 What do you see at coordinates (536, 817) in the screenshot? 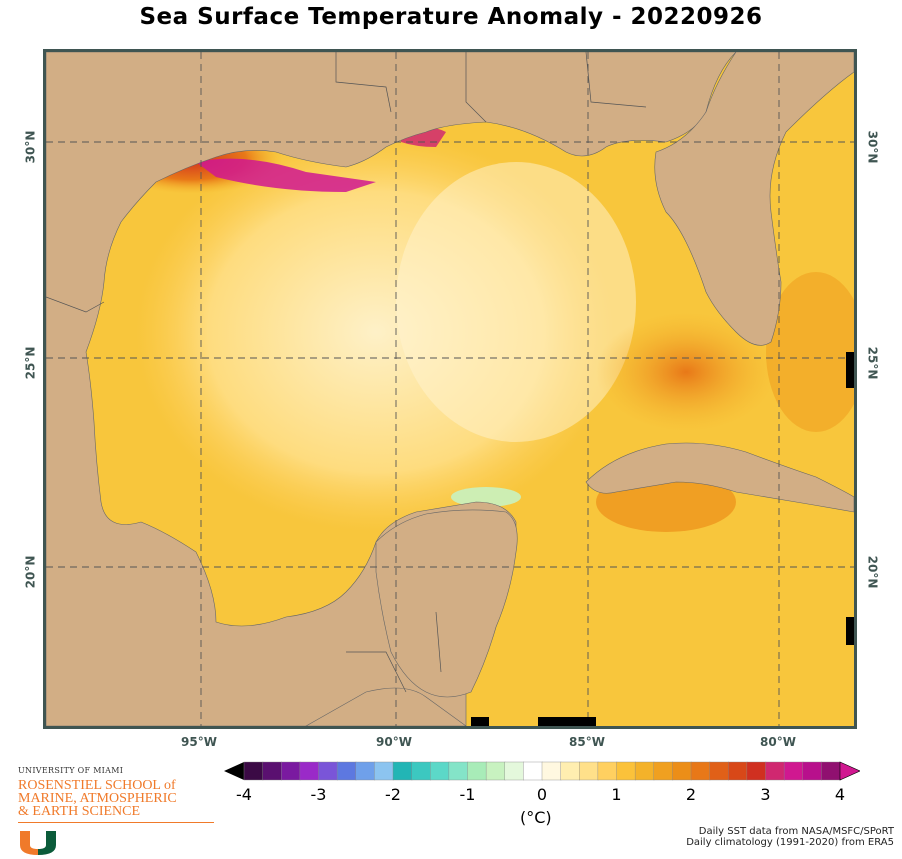
I see `colorbar-unit: (°C)` at bounding box center [536, 817].